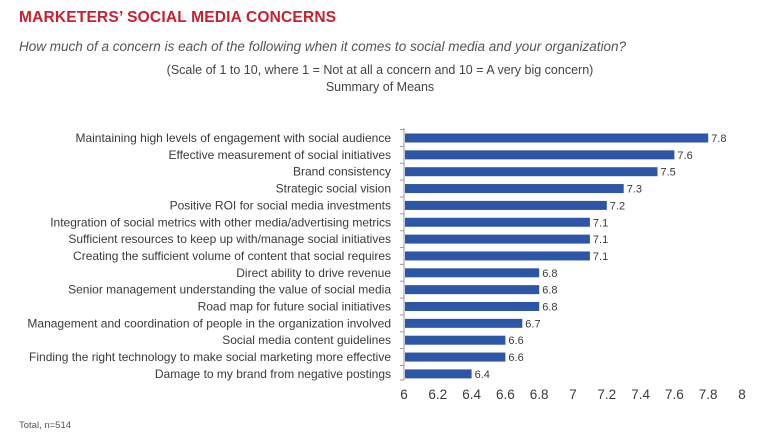  I want to click on summary-label: Summary of Means, so click(380, 87).